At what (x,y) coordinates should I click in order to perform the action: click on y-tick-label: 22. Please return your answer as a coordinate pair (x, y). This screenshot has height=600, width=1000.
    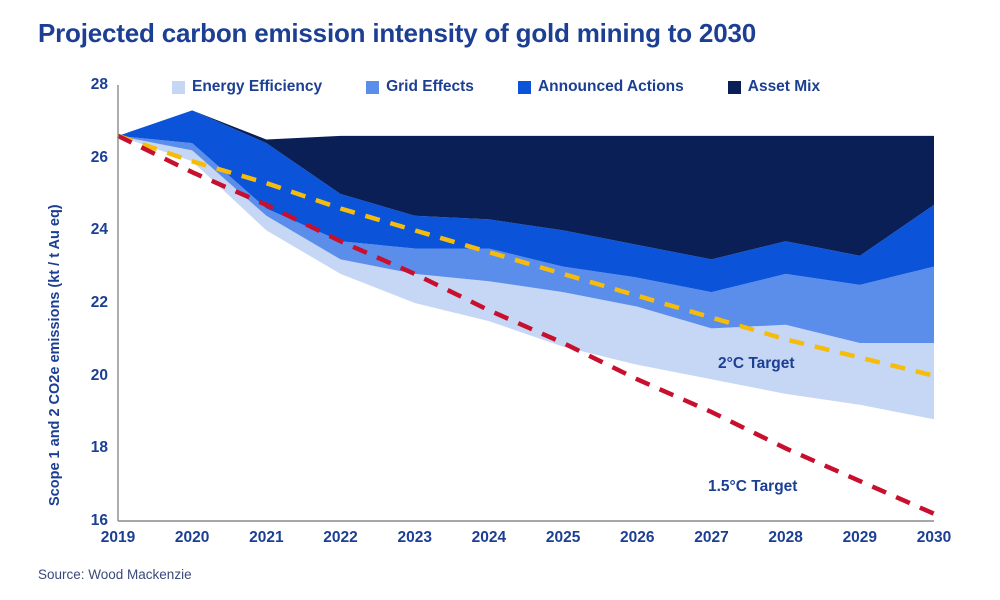
    Looking at the image, I should click on (99, 302).